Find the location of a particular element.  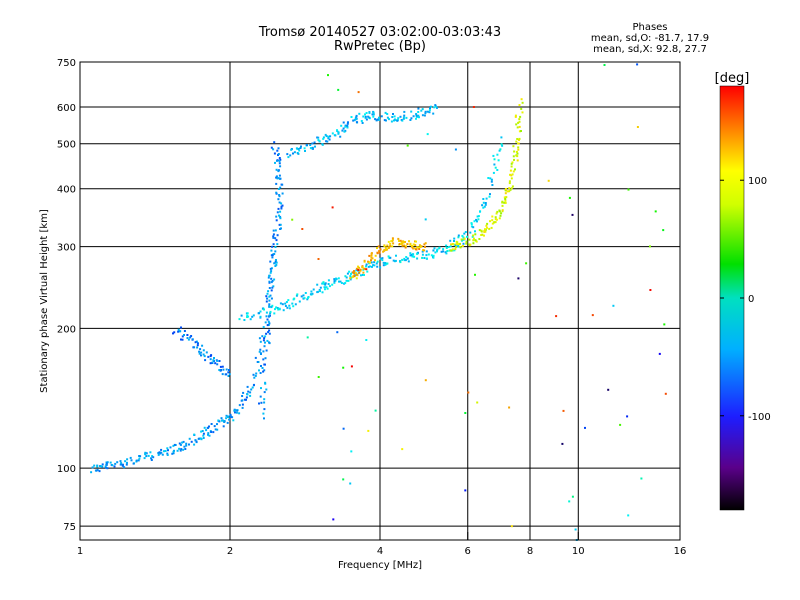

colorbar-ticks: 100 0 -100 is located at coordinates (745, 299).